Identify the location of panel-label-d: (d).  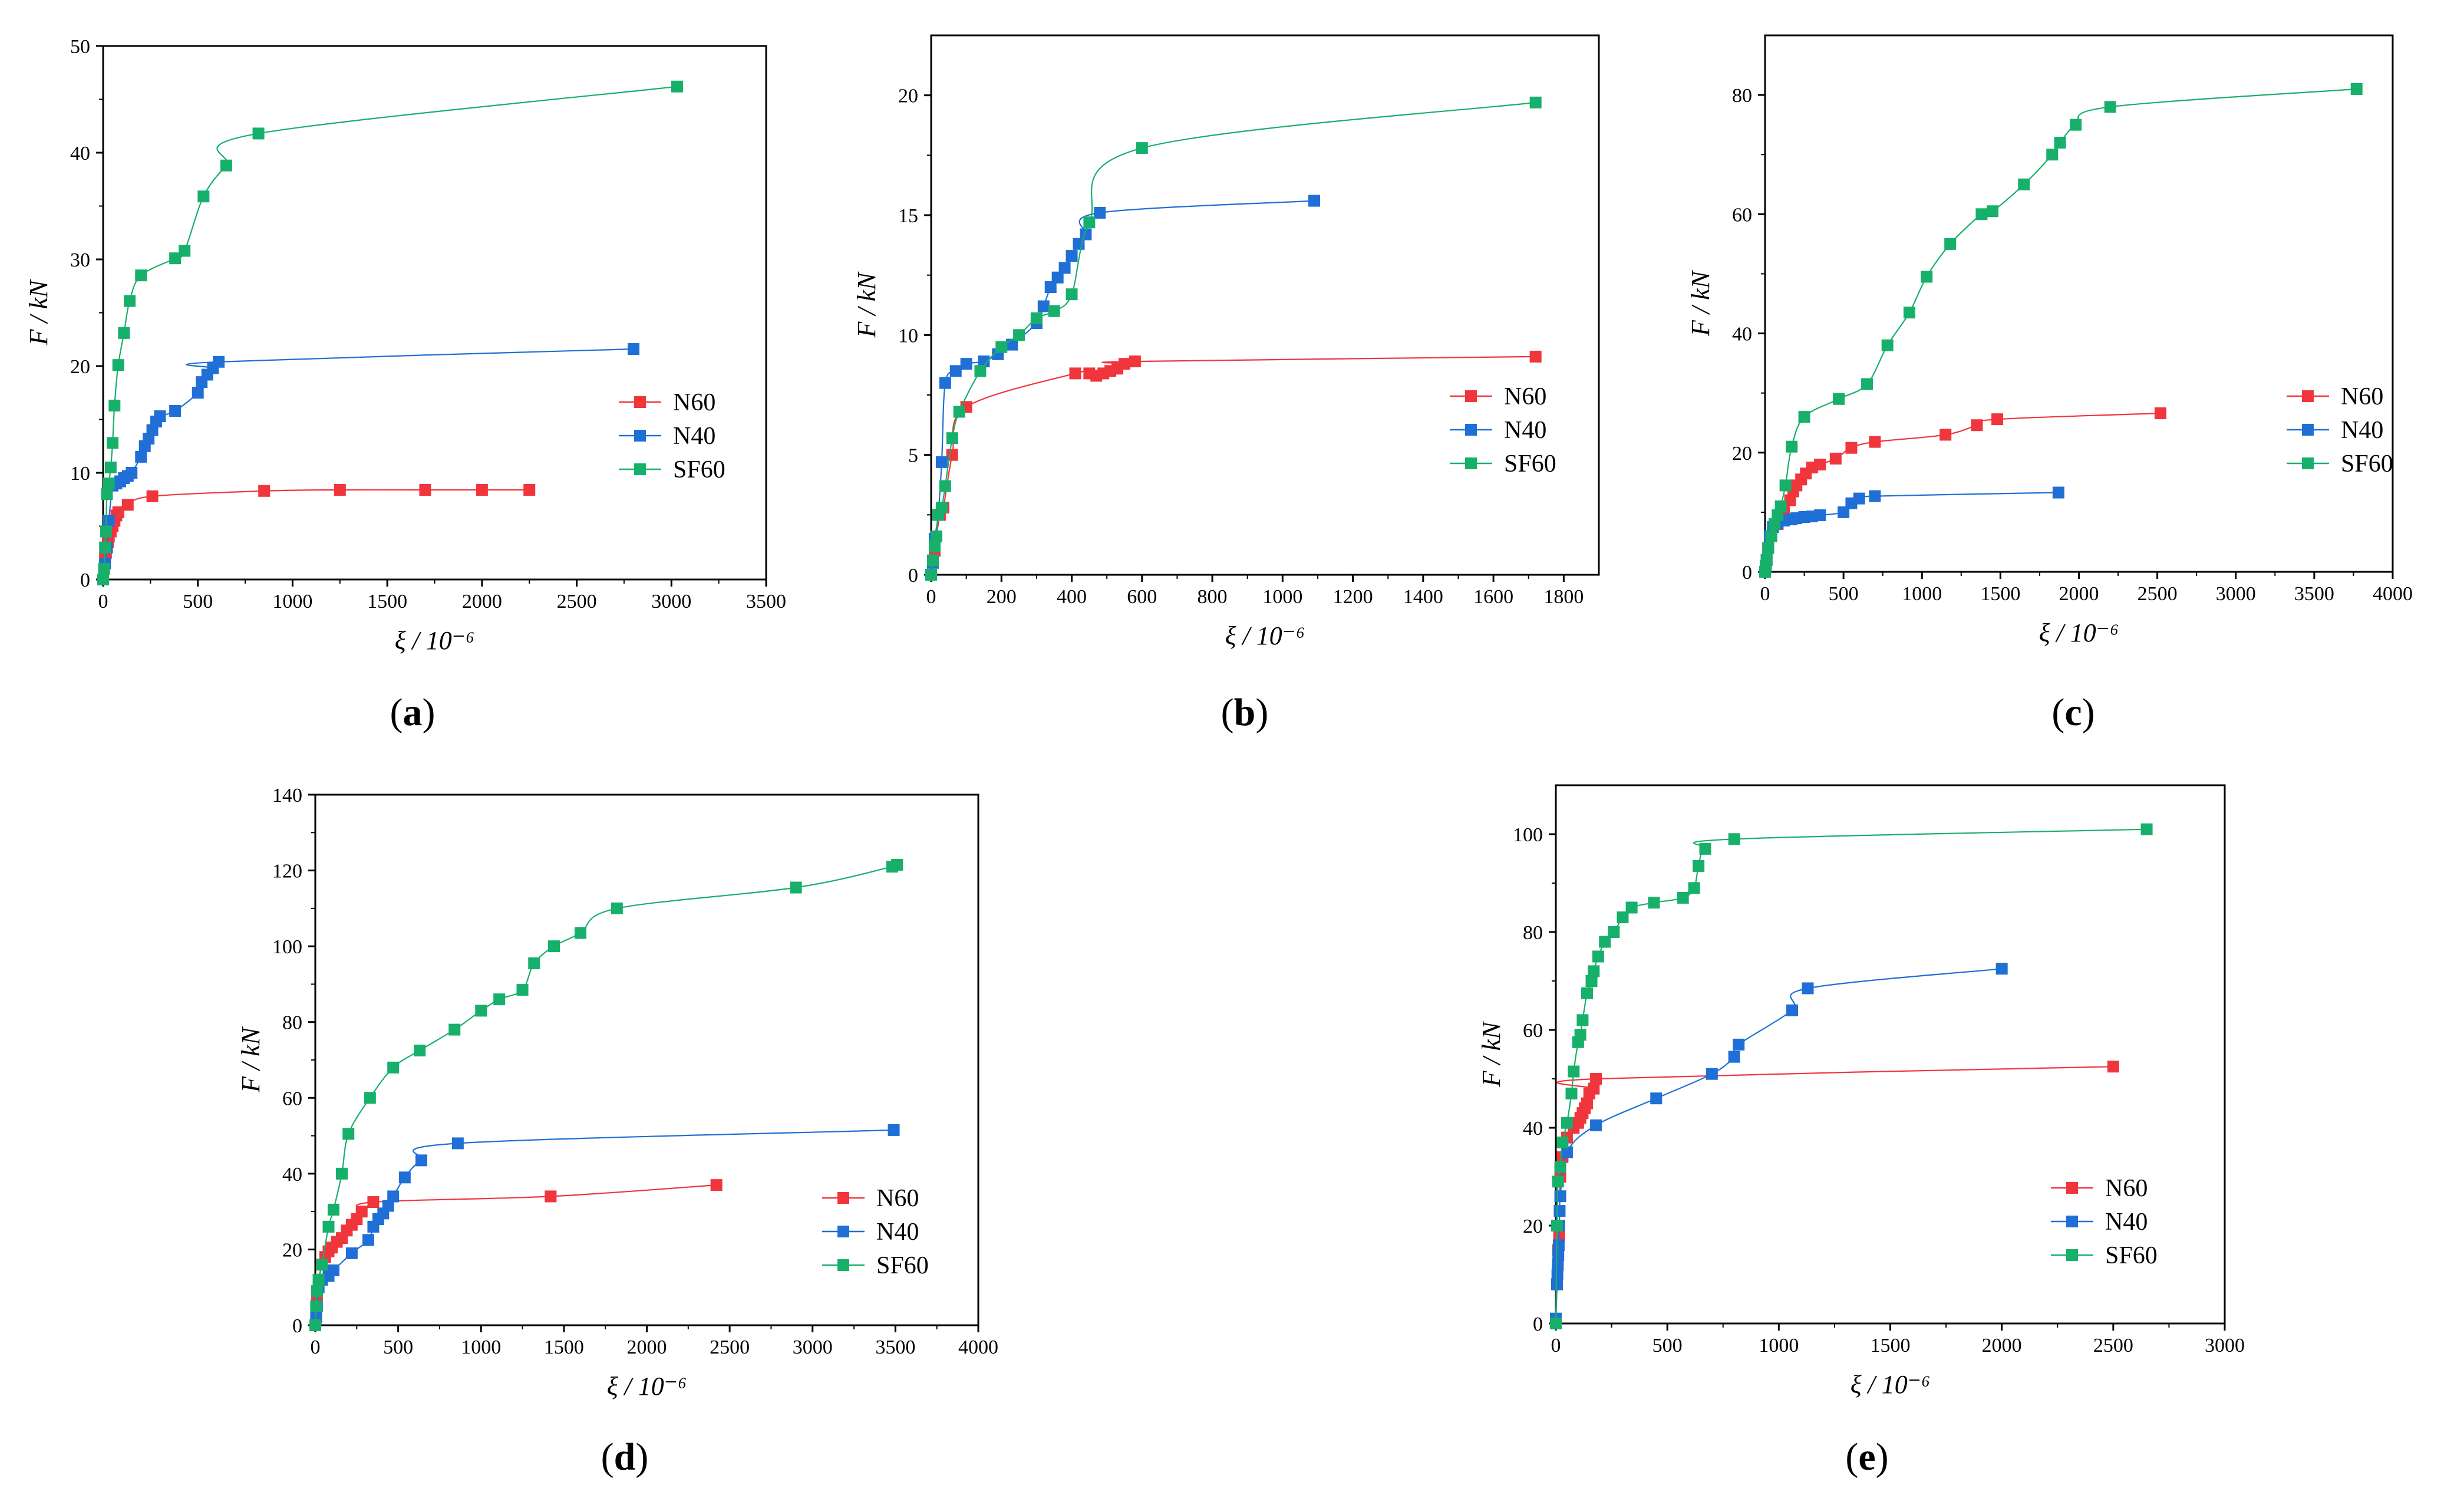
(625, 1457).